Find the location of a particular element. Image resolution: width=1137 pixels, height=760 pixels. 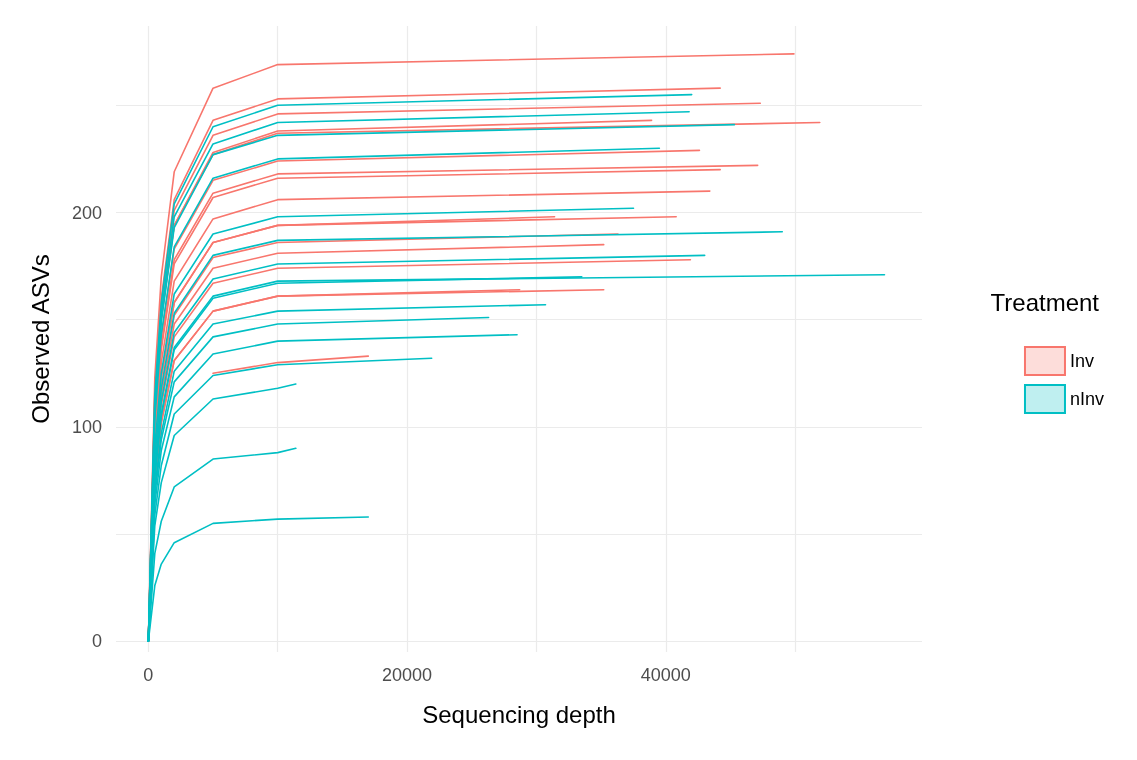

x-tick-label: 40000 is located at coordinates (665, 675).